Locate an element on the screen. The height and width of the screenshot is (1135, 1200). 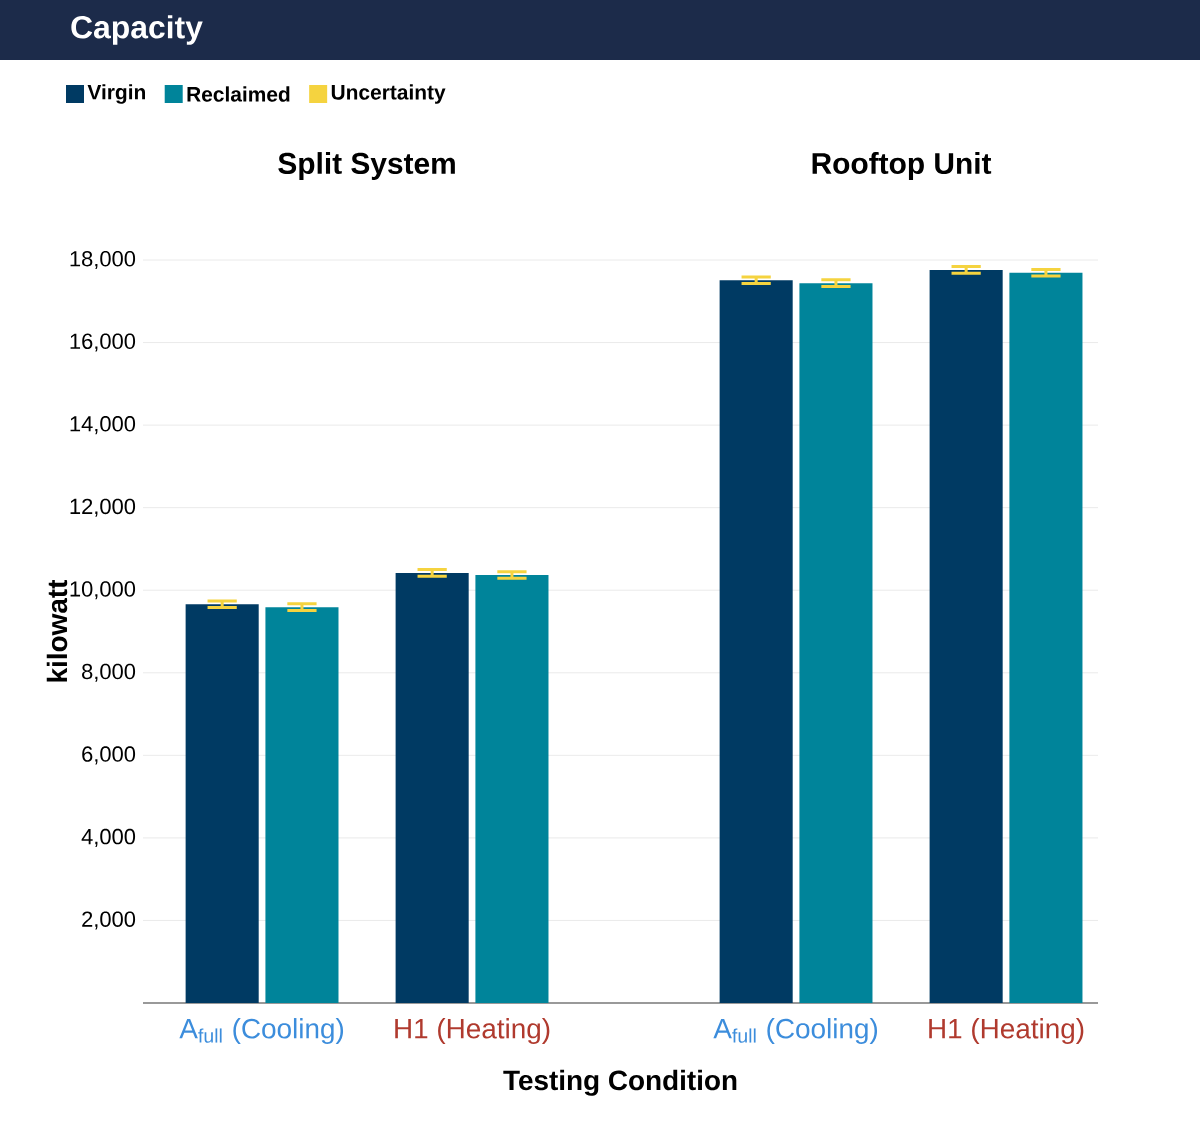
text: Rooftop Unit is located at coordinates (902, 166).